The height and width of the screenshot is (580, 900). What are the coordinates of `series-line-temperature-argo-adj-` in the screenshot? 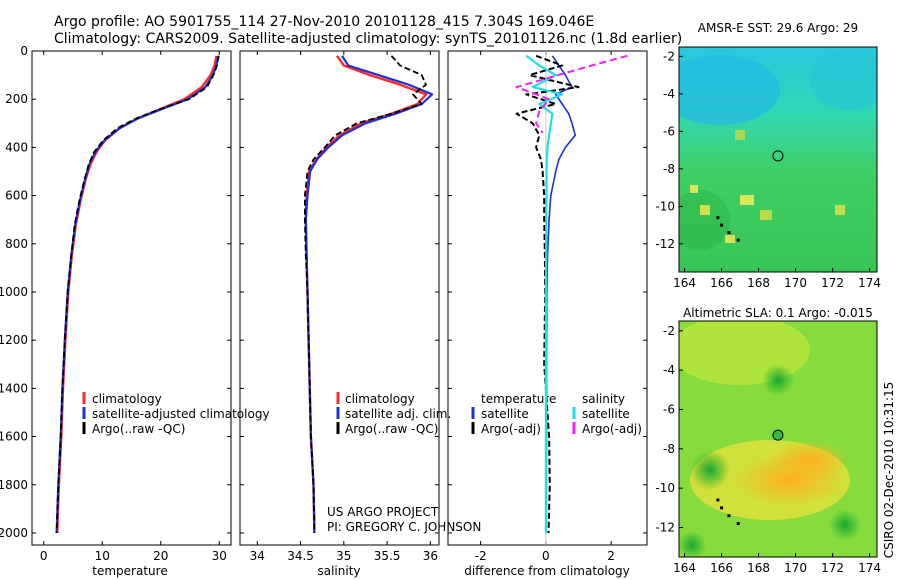 It's located at (547, 294).